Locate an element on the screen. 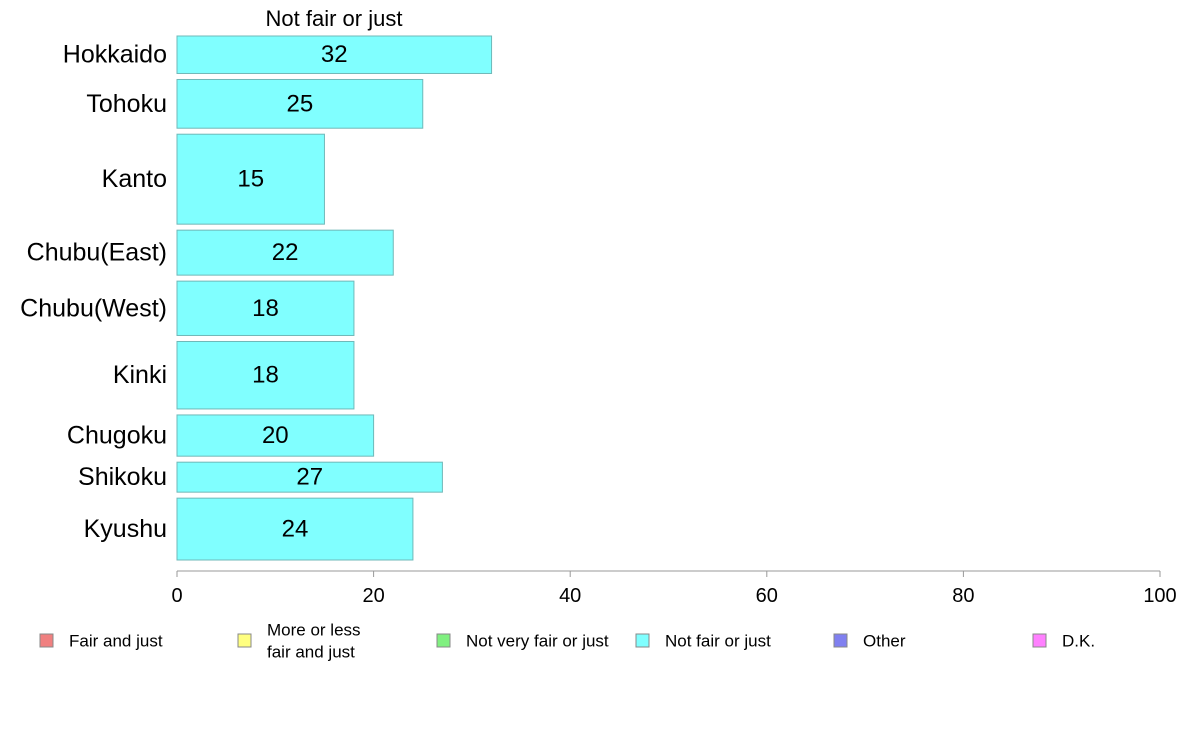 Image resolution: width=1188 pixels, height=736 pixels. category-label-kyushu: Kyushu is located at coordinates (125, 529).